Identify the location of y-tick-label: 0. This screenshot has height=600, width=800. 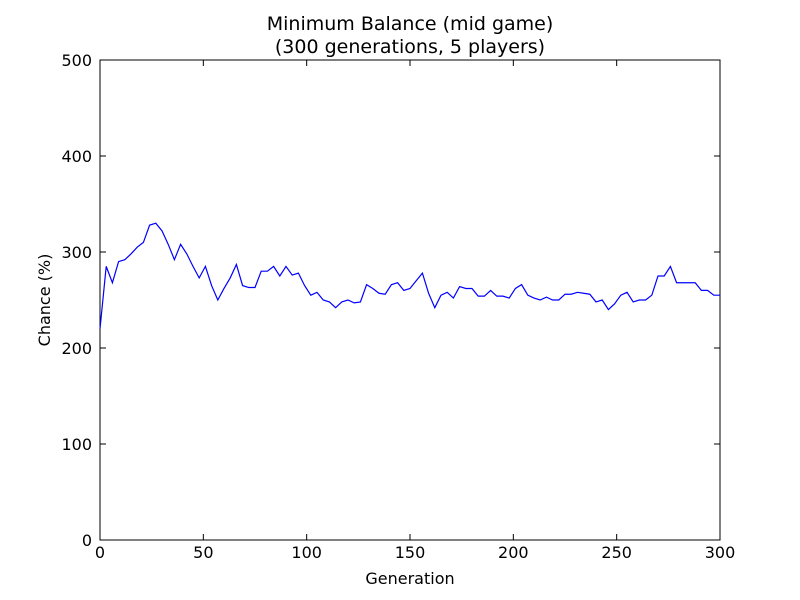
(87, 540).